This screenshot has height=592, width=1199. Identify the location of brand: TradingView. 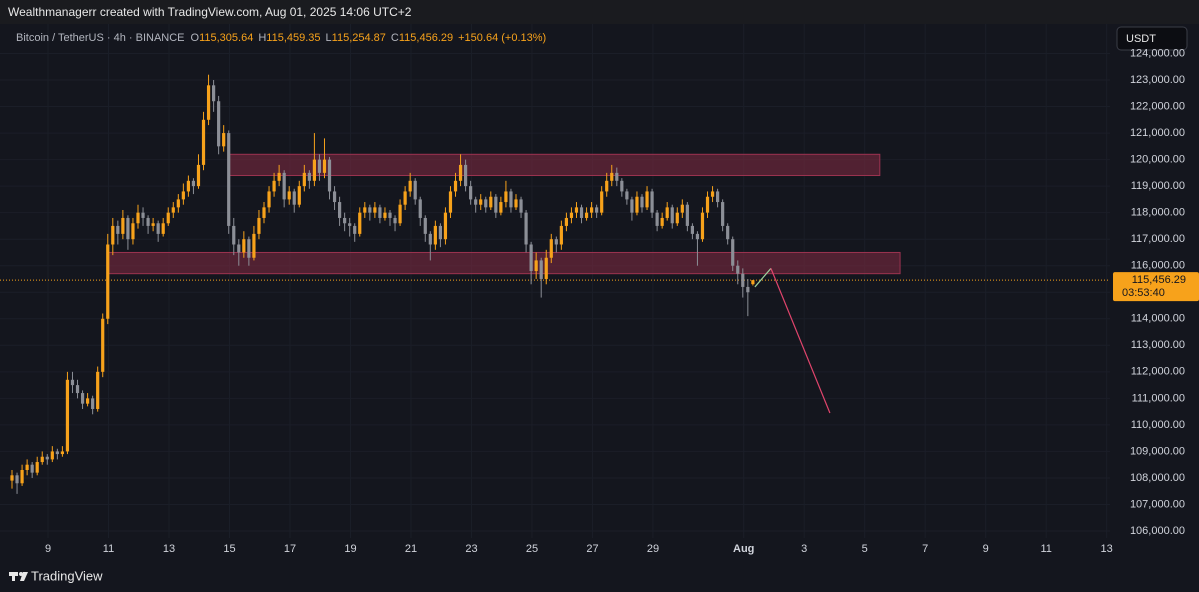
(67, 575).